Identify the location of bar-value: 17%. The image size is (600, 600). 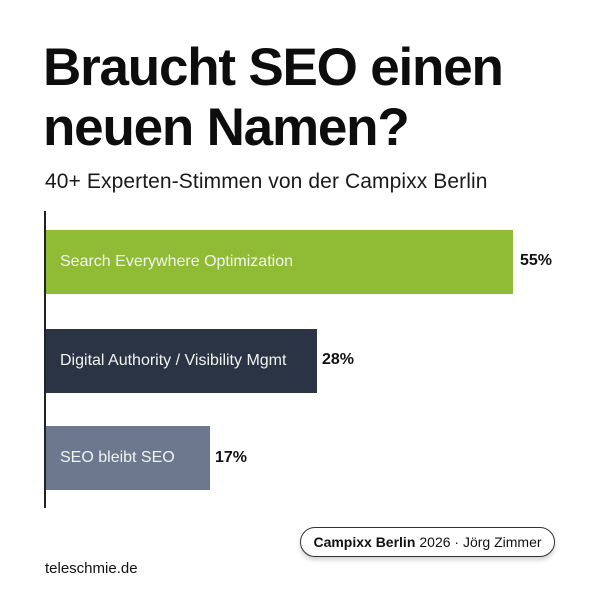
(231, 457).